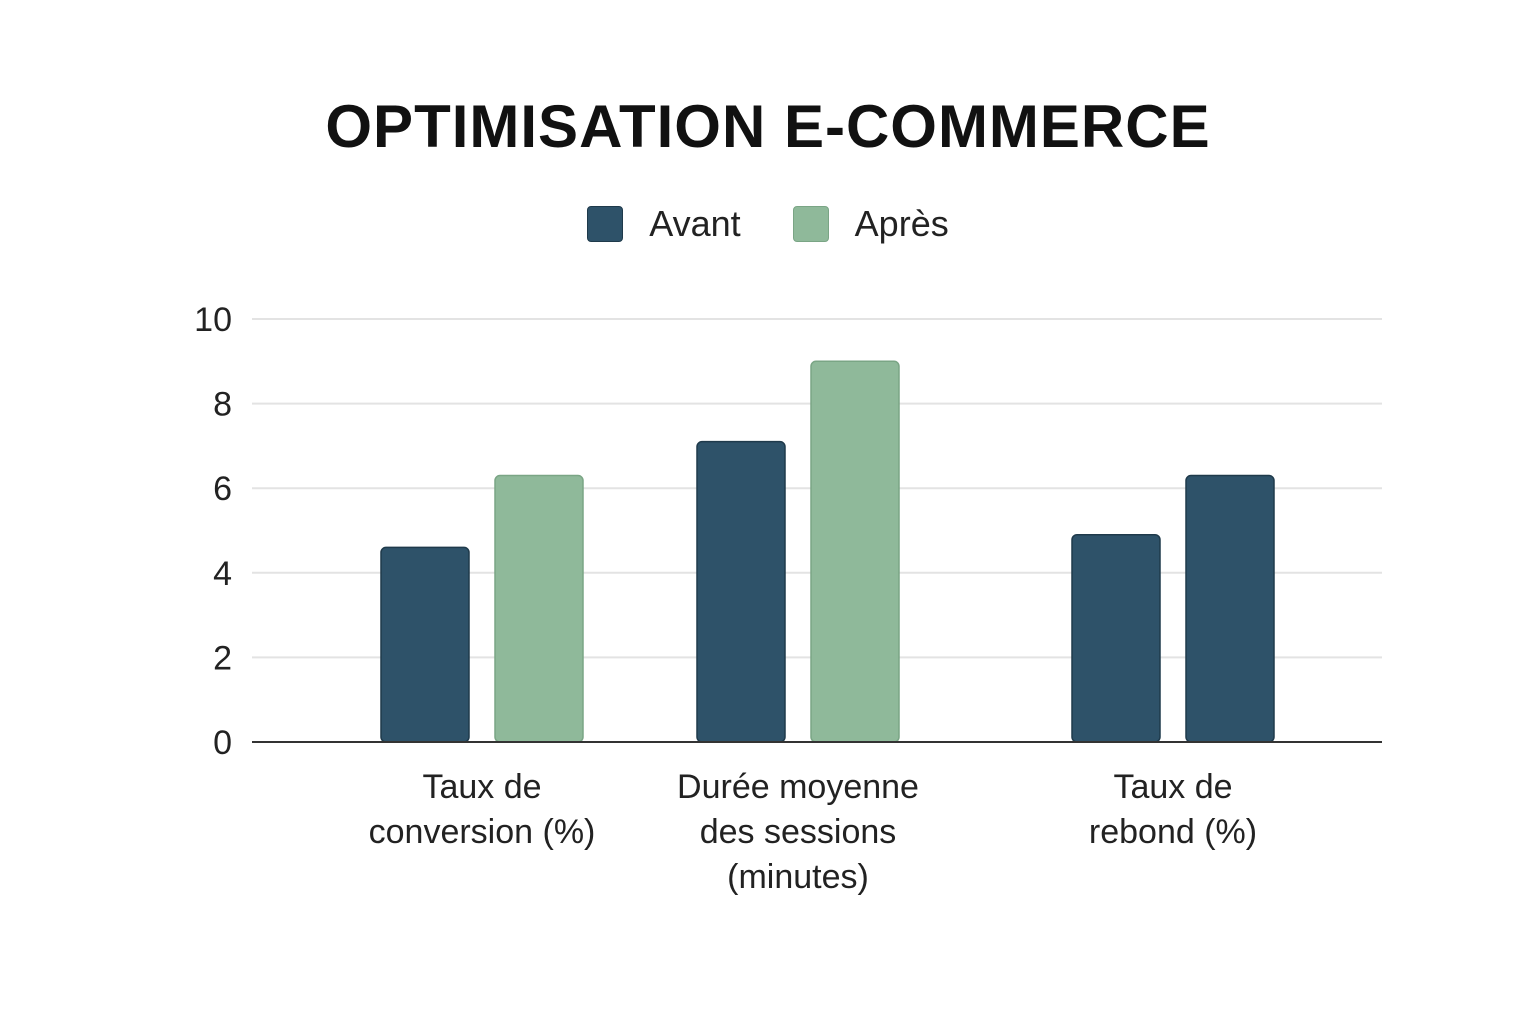 This screenshot has height=1024, width=1536. What do you see at coordinates (605, 224) in the screenshot?
I see `legend-swatch-avant` at bounding box center [605, 224].